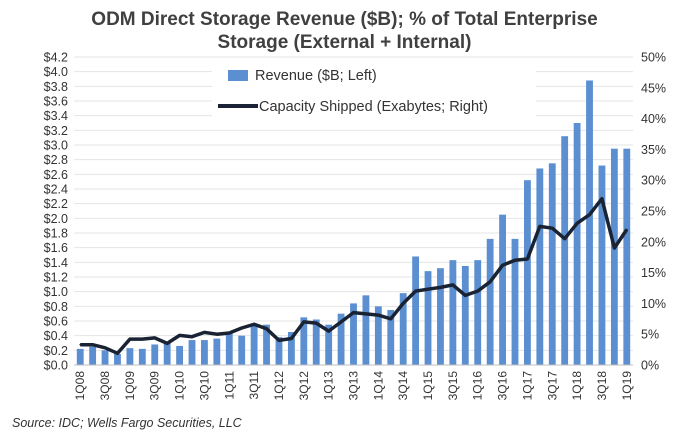  Describe the element at coordinates (653, 273) in the screenshot. I see `y-right-tick-label: 15%` at that location.